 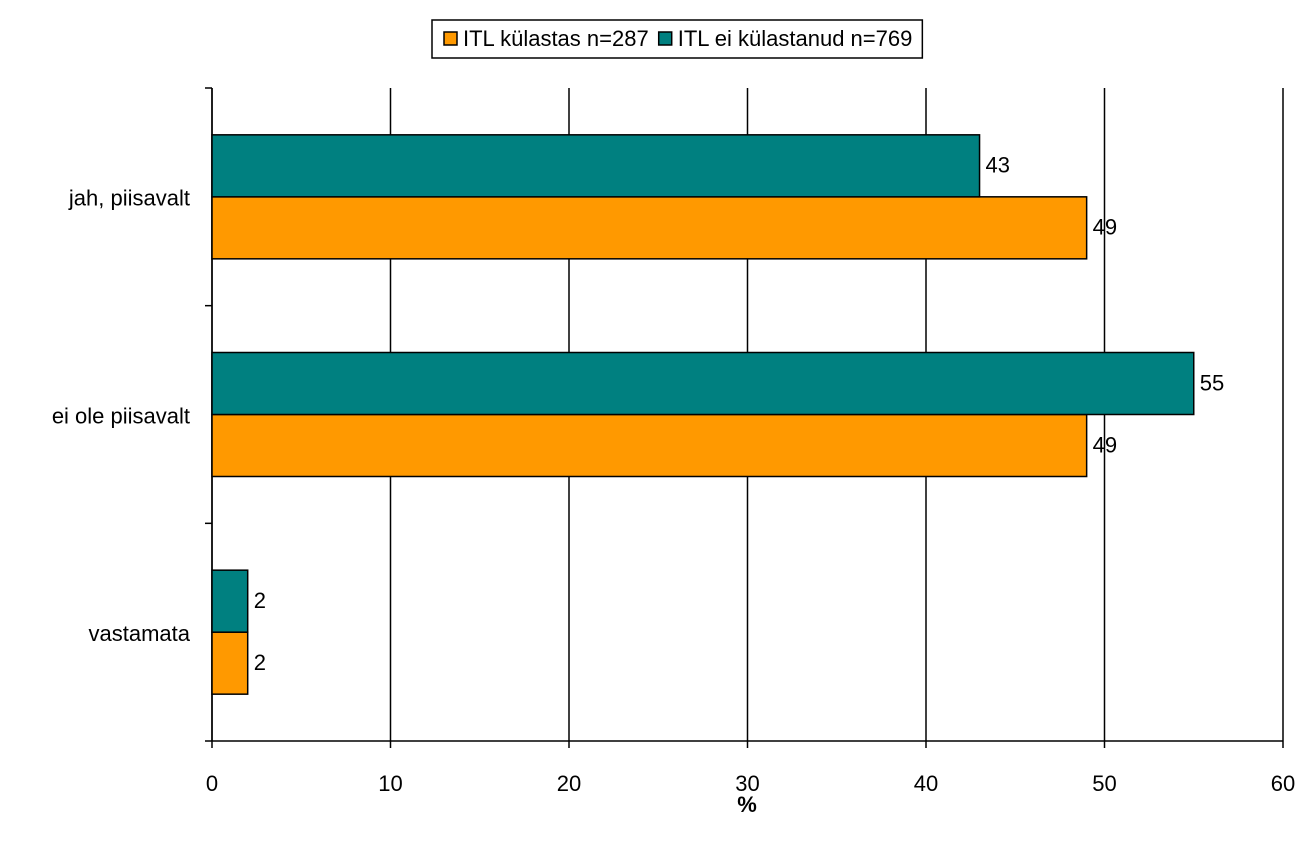 I want to click on x-tick-label: 30, so click(x=747, y=783).